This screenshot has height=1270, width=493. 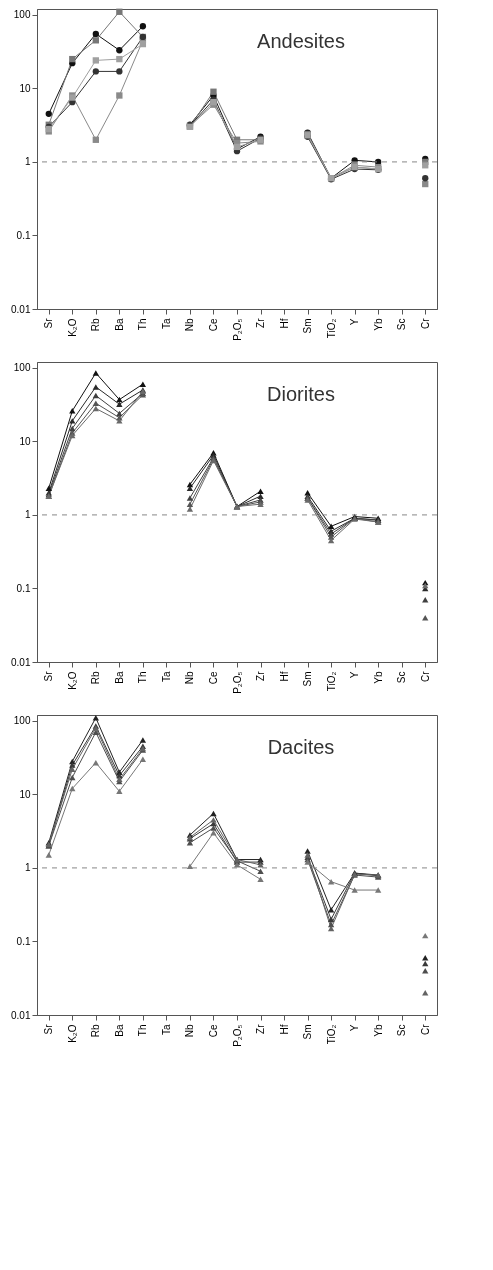 What do you see at coordinates (301, 394) in the screenshot?
I see `text: Diorites` at bounding box center [301, 394].